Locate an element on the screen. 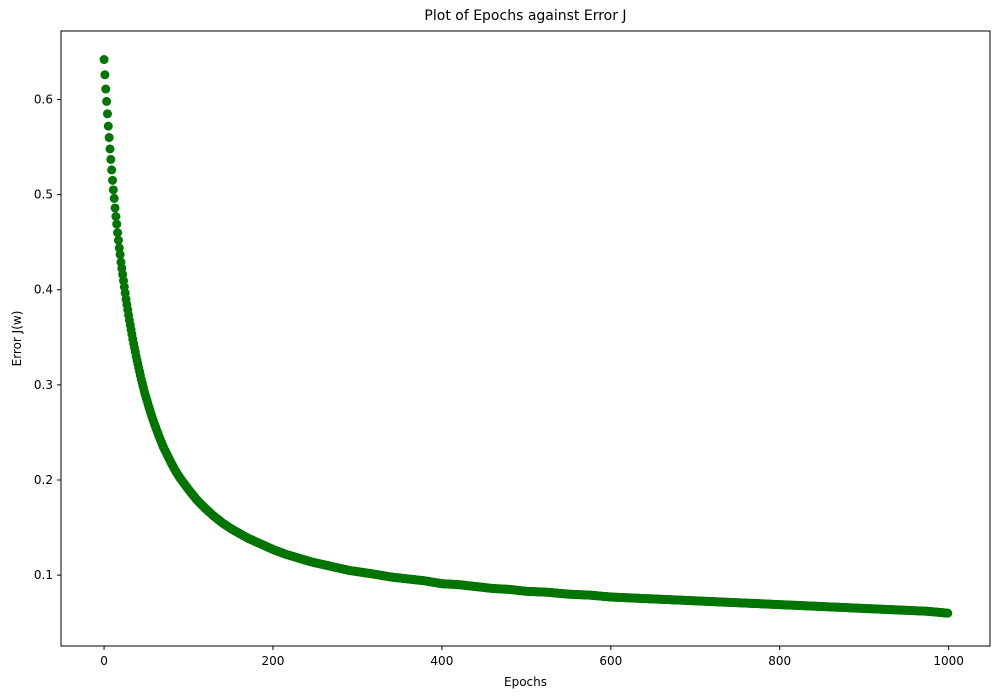 This screenshot has height=699, width=1001. y-tick-label: 0.2 is located at coordinates (43, 480).